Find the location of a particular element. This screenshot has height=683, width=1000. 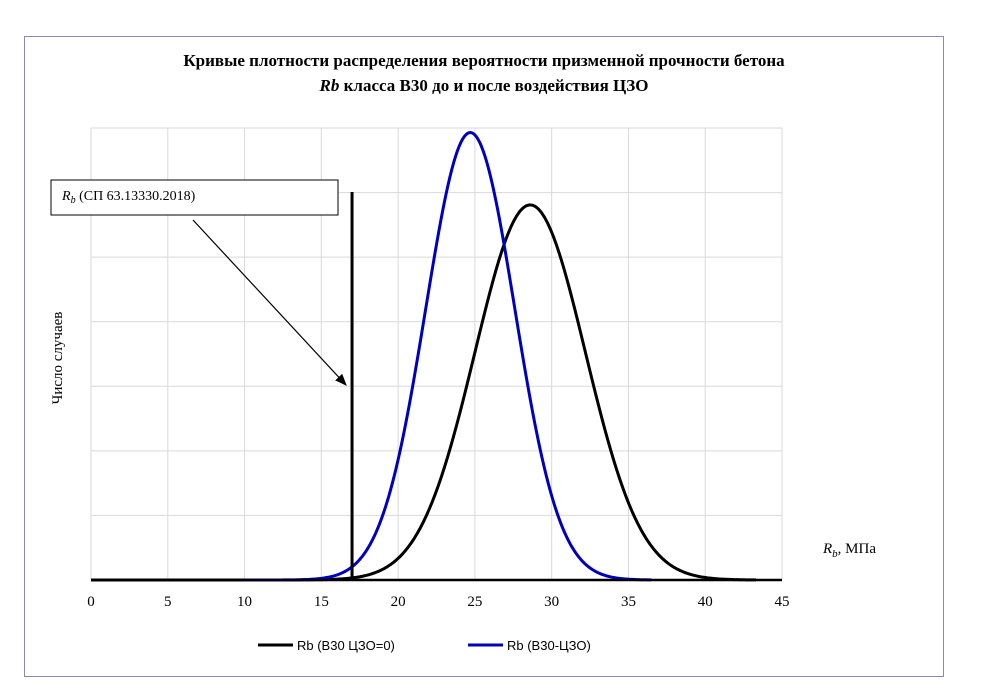

x-axis-label-var: R is located at coordinates (827, 549).